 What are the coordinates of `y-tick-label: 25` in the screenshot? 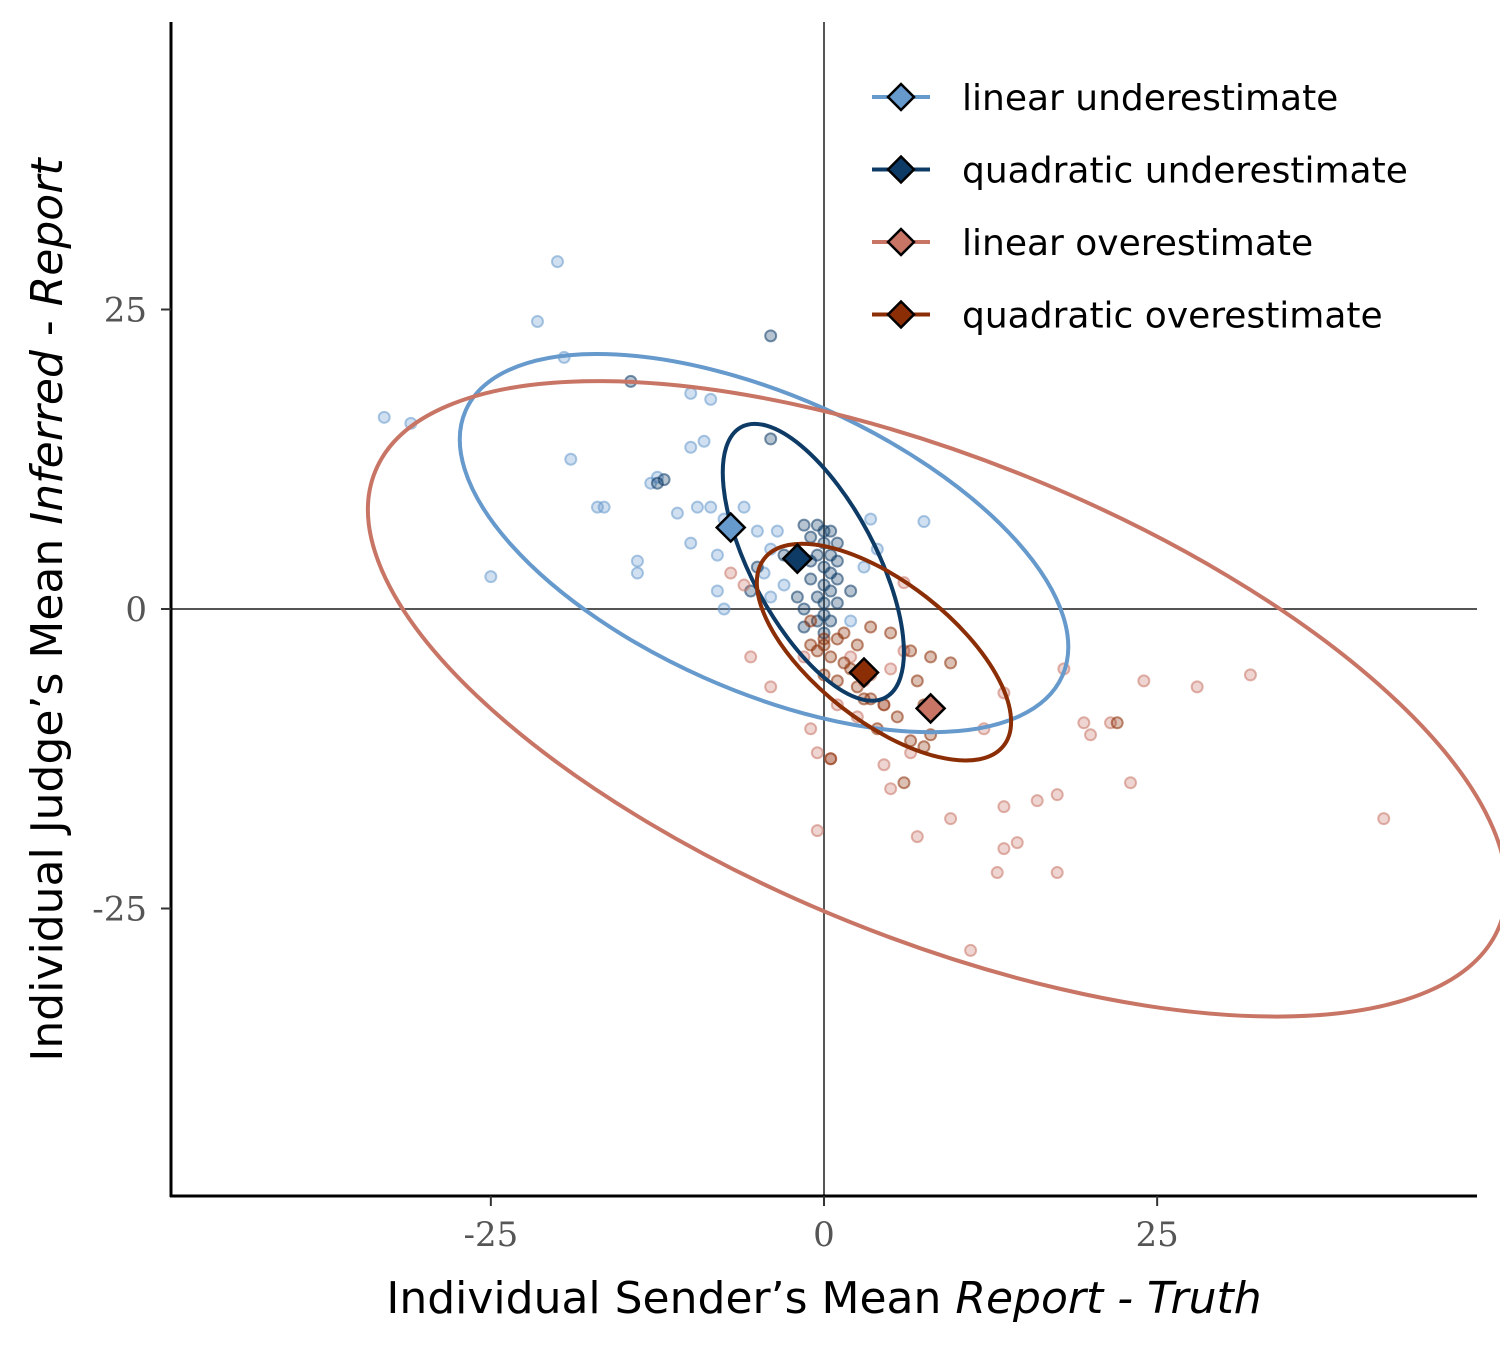 It's located at (125, 311).